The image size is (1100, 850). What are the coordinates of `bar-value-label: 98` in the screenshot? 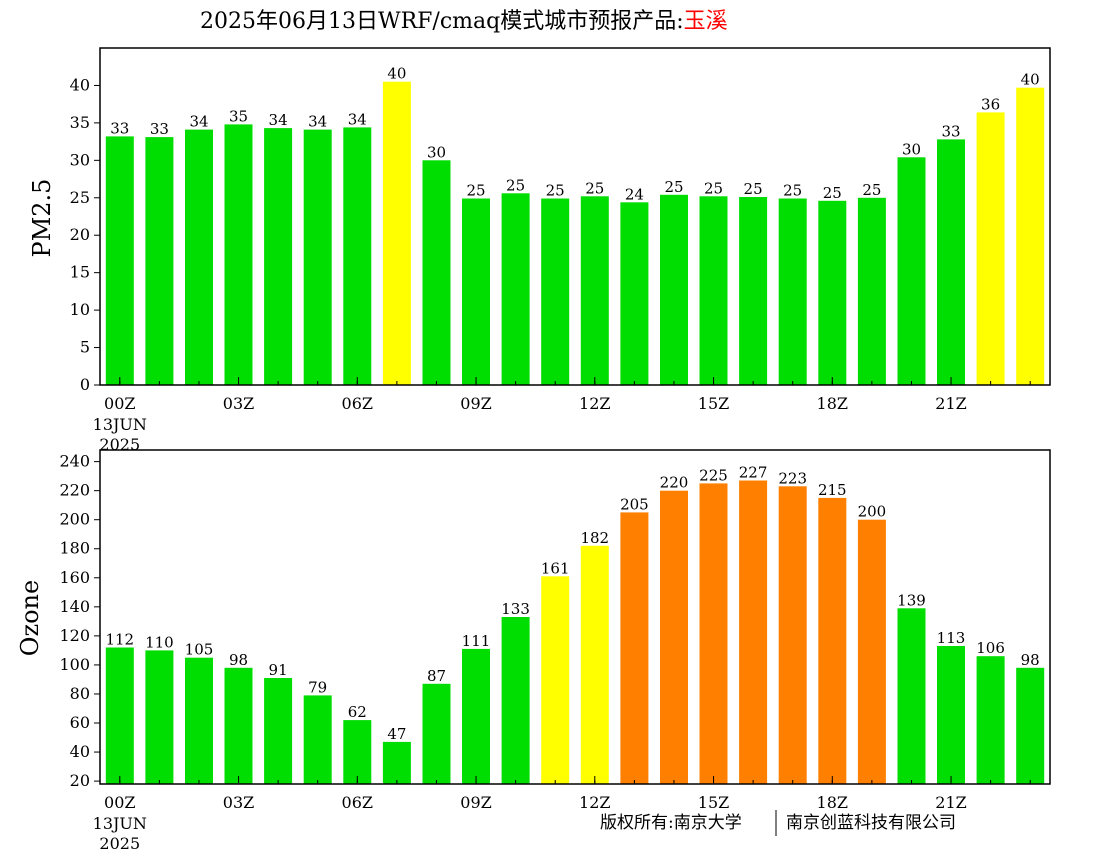 It's located at (238, 660).